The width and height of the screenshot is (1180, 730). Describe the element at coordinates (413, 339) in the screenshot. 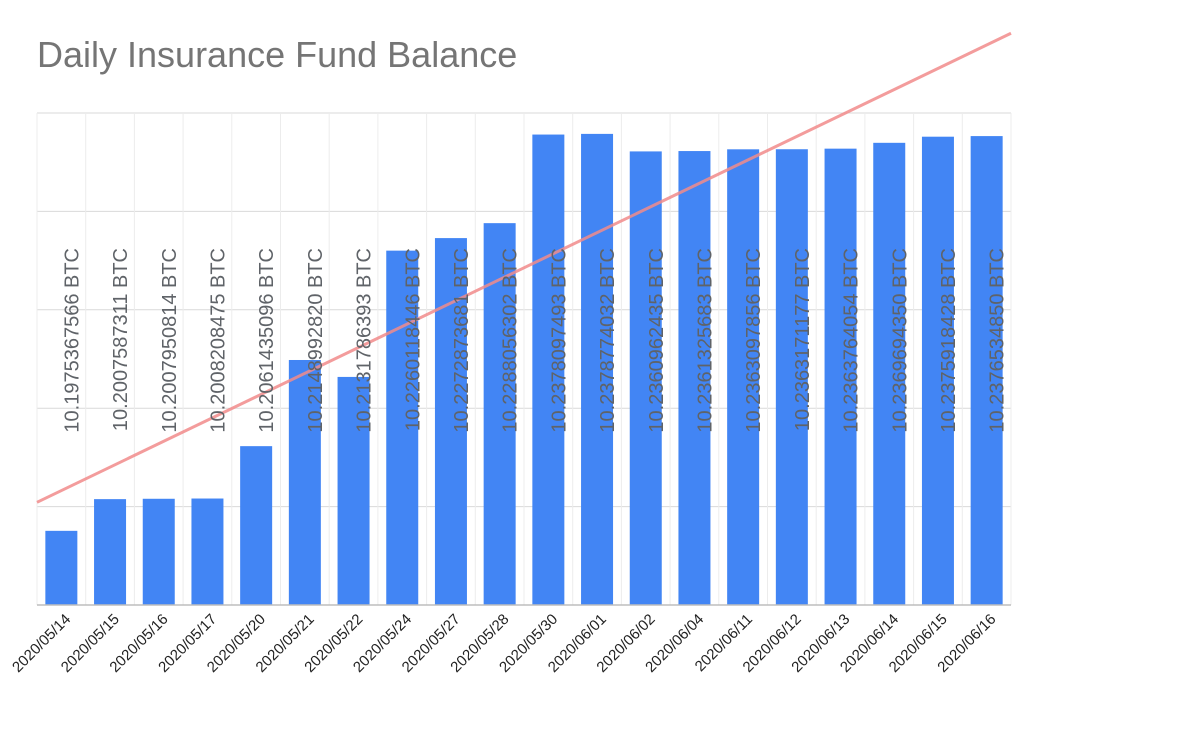

I see `data-label: 10.2260118446 BTC` at that location.